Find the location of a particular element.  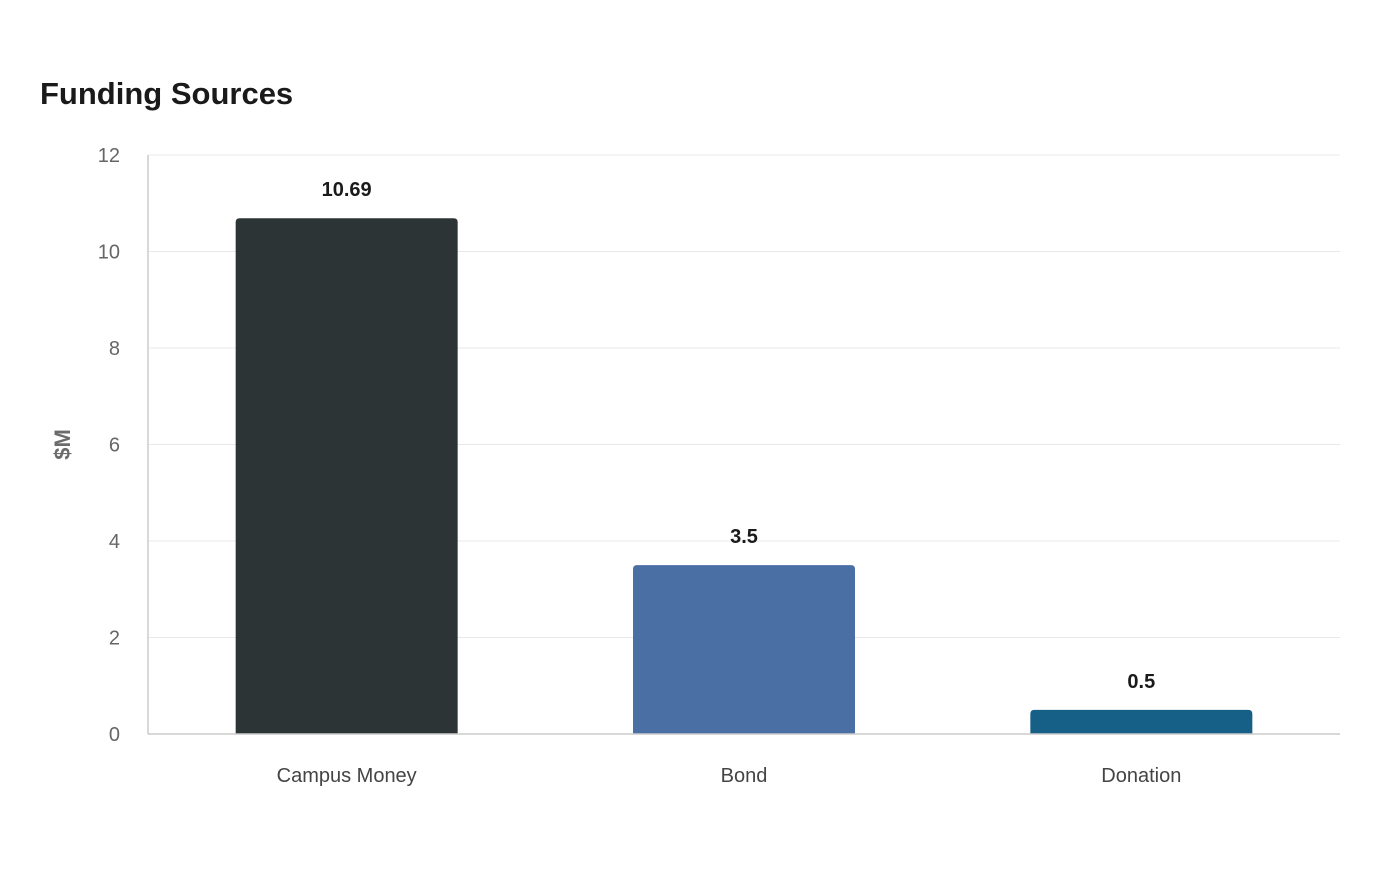

y-axis-title: $M is located at coordinates (62, 444).